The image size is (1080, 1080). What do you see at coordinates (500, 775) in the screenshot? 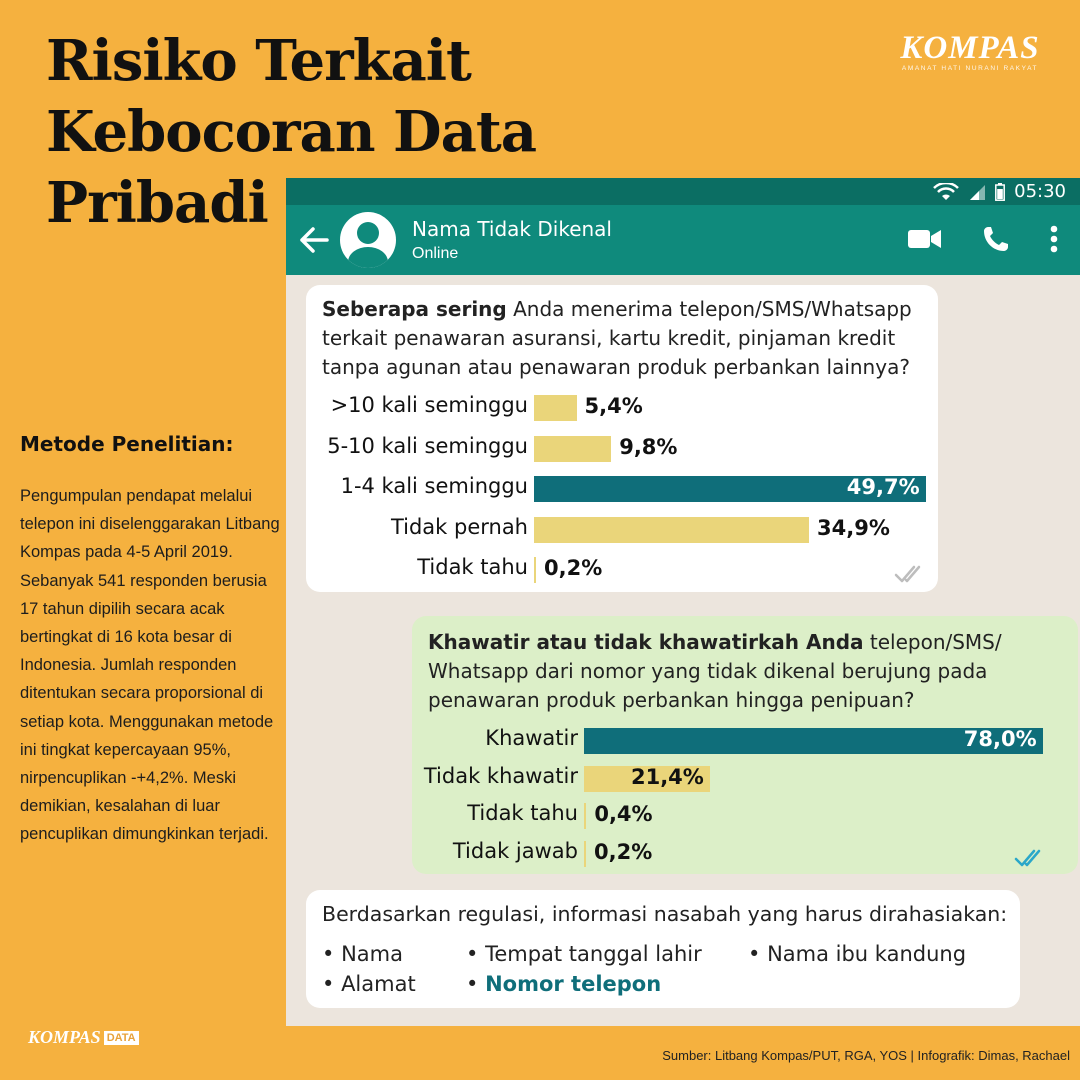
I see `bar-category-label: Tidak khawatir` at bounding box center [500, 775].